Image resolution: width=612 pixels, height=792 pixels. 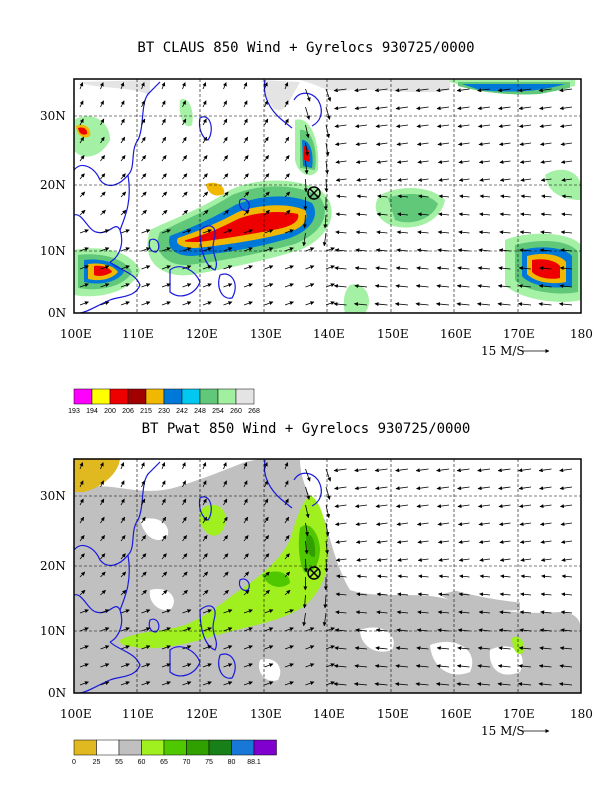 What do you see at coordinates (97, 762) in the screenshot?
I see `legend-label: 25` at bounding box center [97, 762].